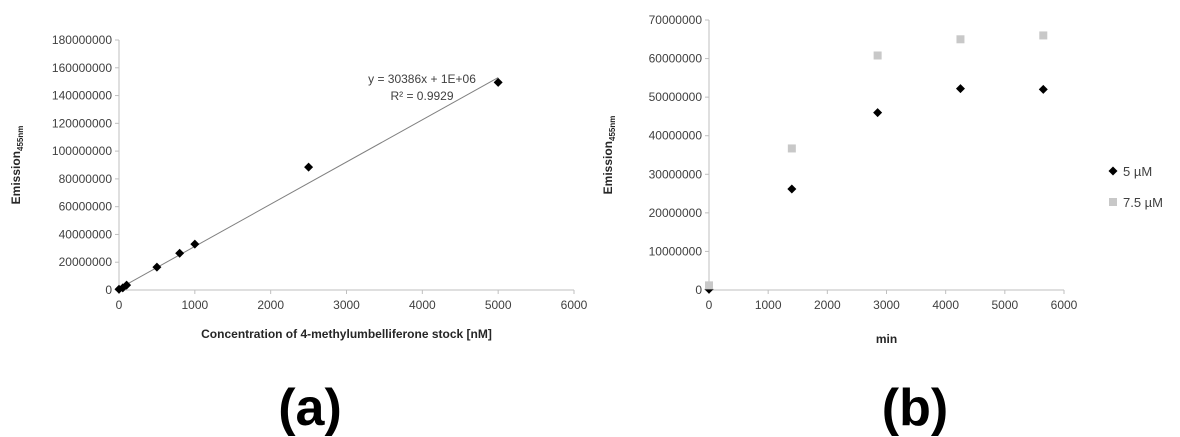 This screenshot has width=1180, height=437. Describe the element at coordinates (1137, 171) in the screenshot. I see `legend-label: 5 µM` at that location.